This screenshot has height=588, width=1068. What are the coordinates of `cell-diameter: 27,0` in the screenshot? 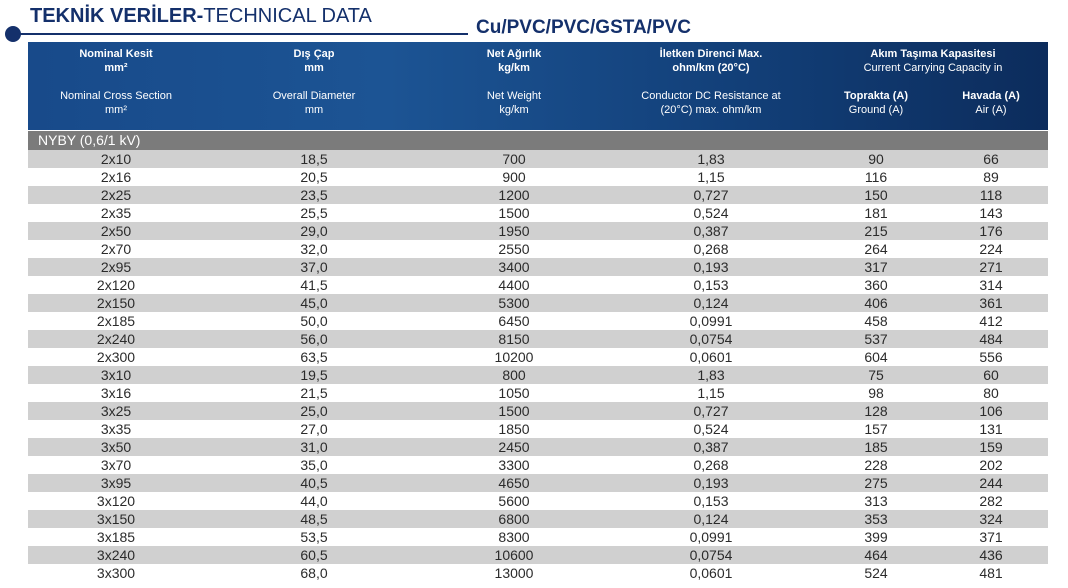 It's located at (314, 429).